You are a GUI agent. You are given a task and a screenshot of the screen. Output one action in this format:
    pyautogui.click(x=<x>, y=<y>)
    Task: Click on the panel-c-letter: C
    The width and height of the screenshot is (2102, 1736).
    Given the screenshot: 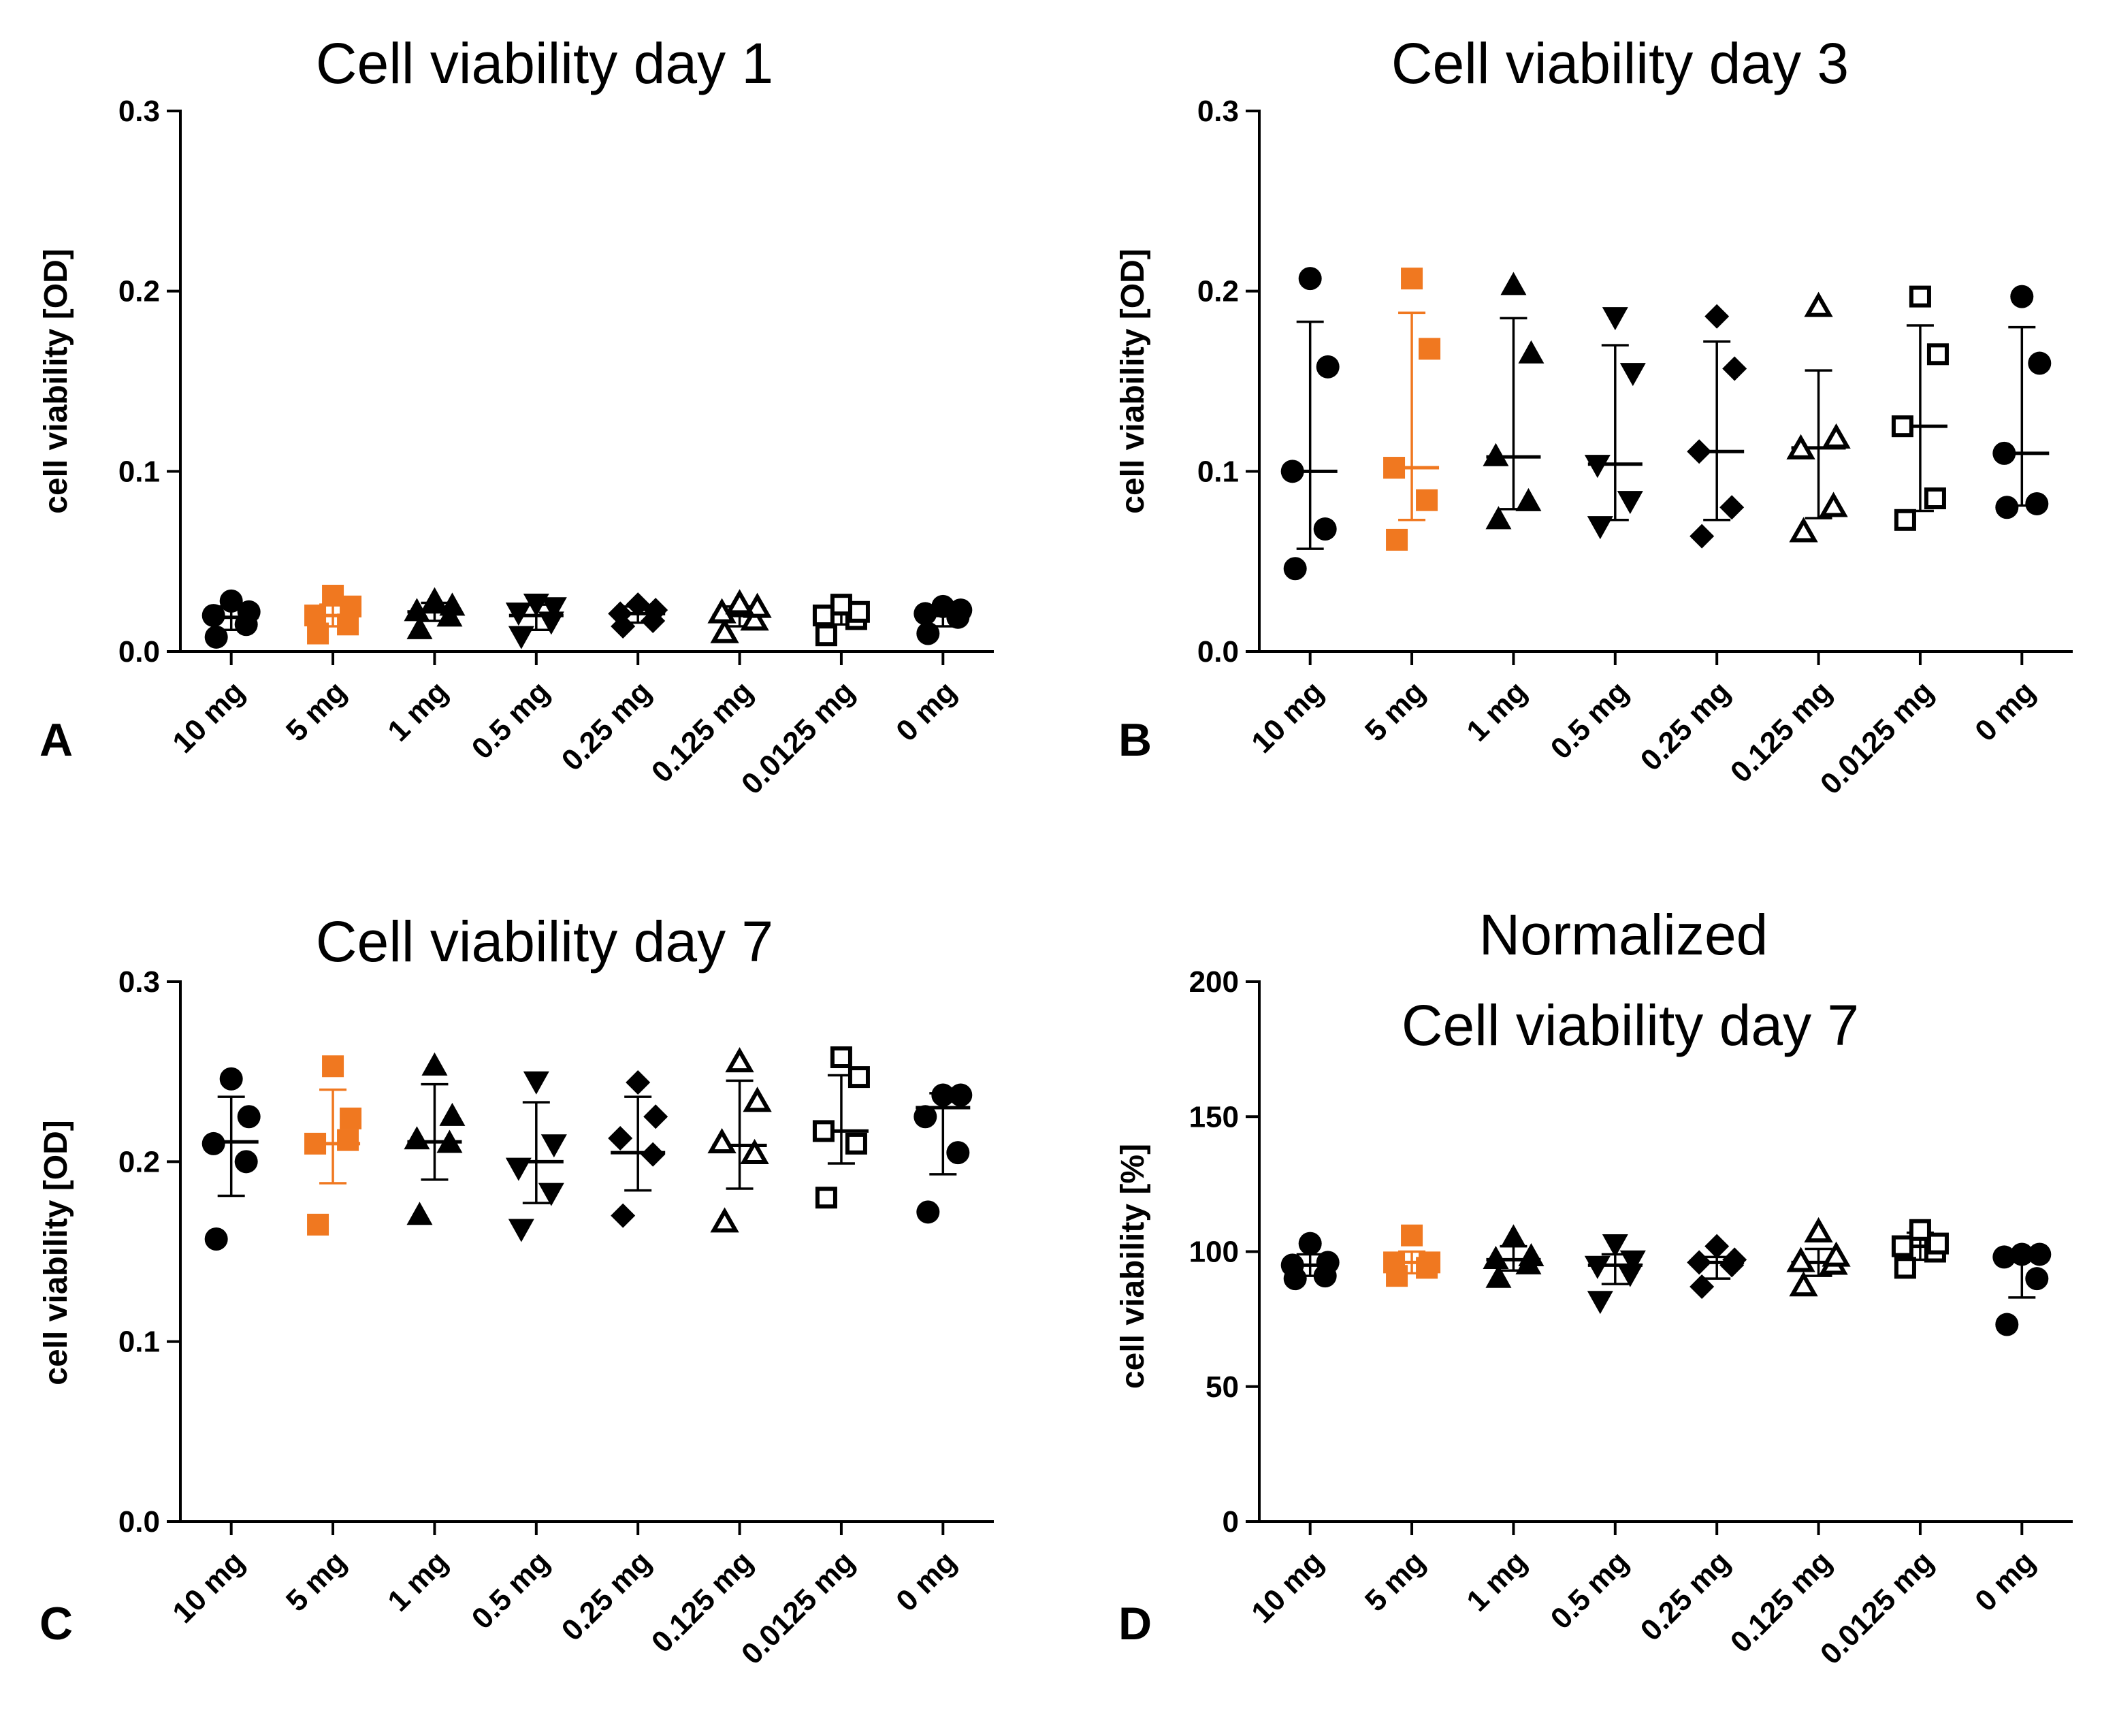 What is the action you would take?
    pyautogui.click(x=56, y=1624)
    